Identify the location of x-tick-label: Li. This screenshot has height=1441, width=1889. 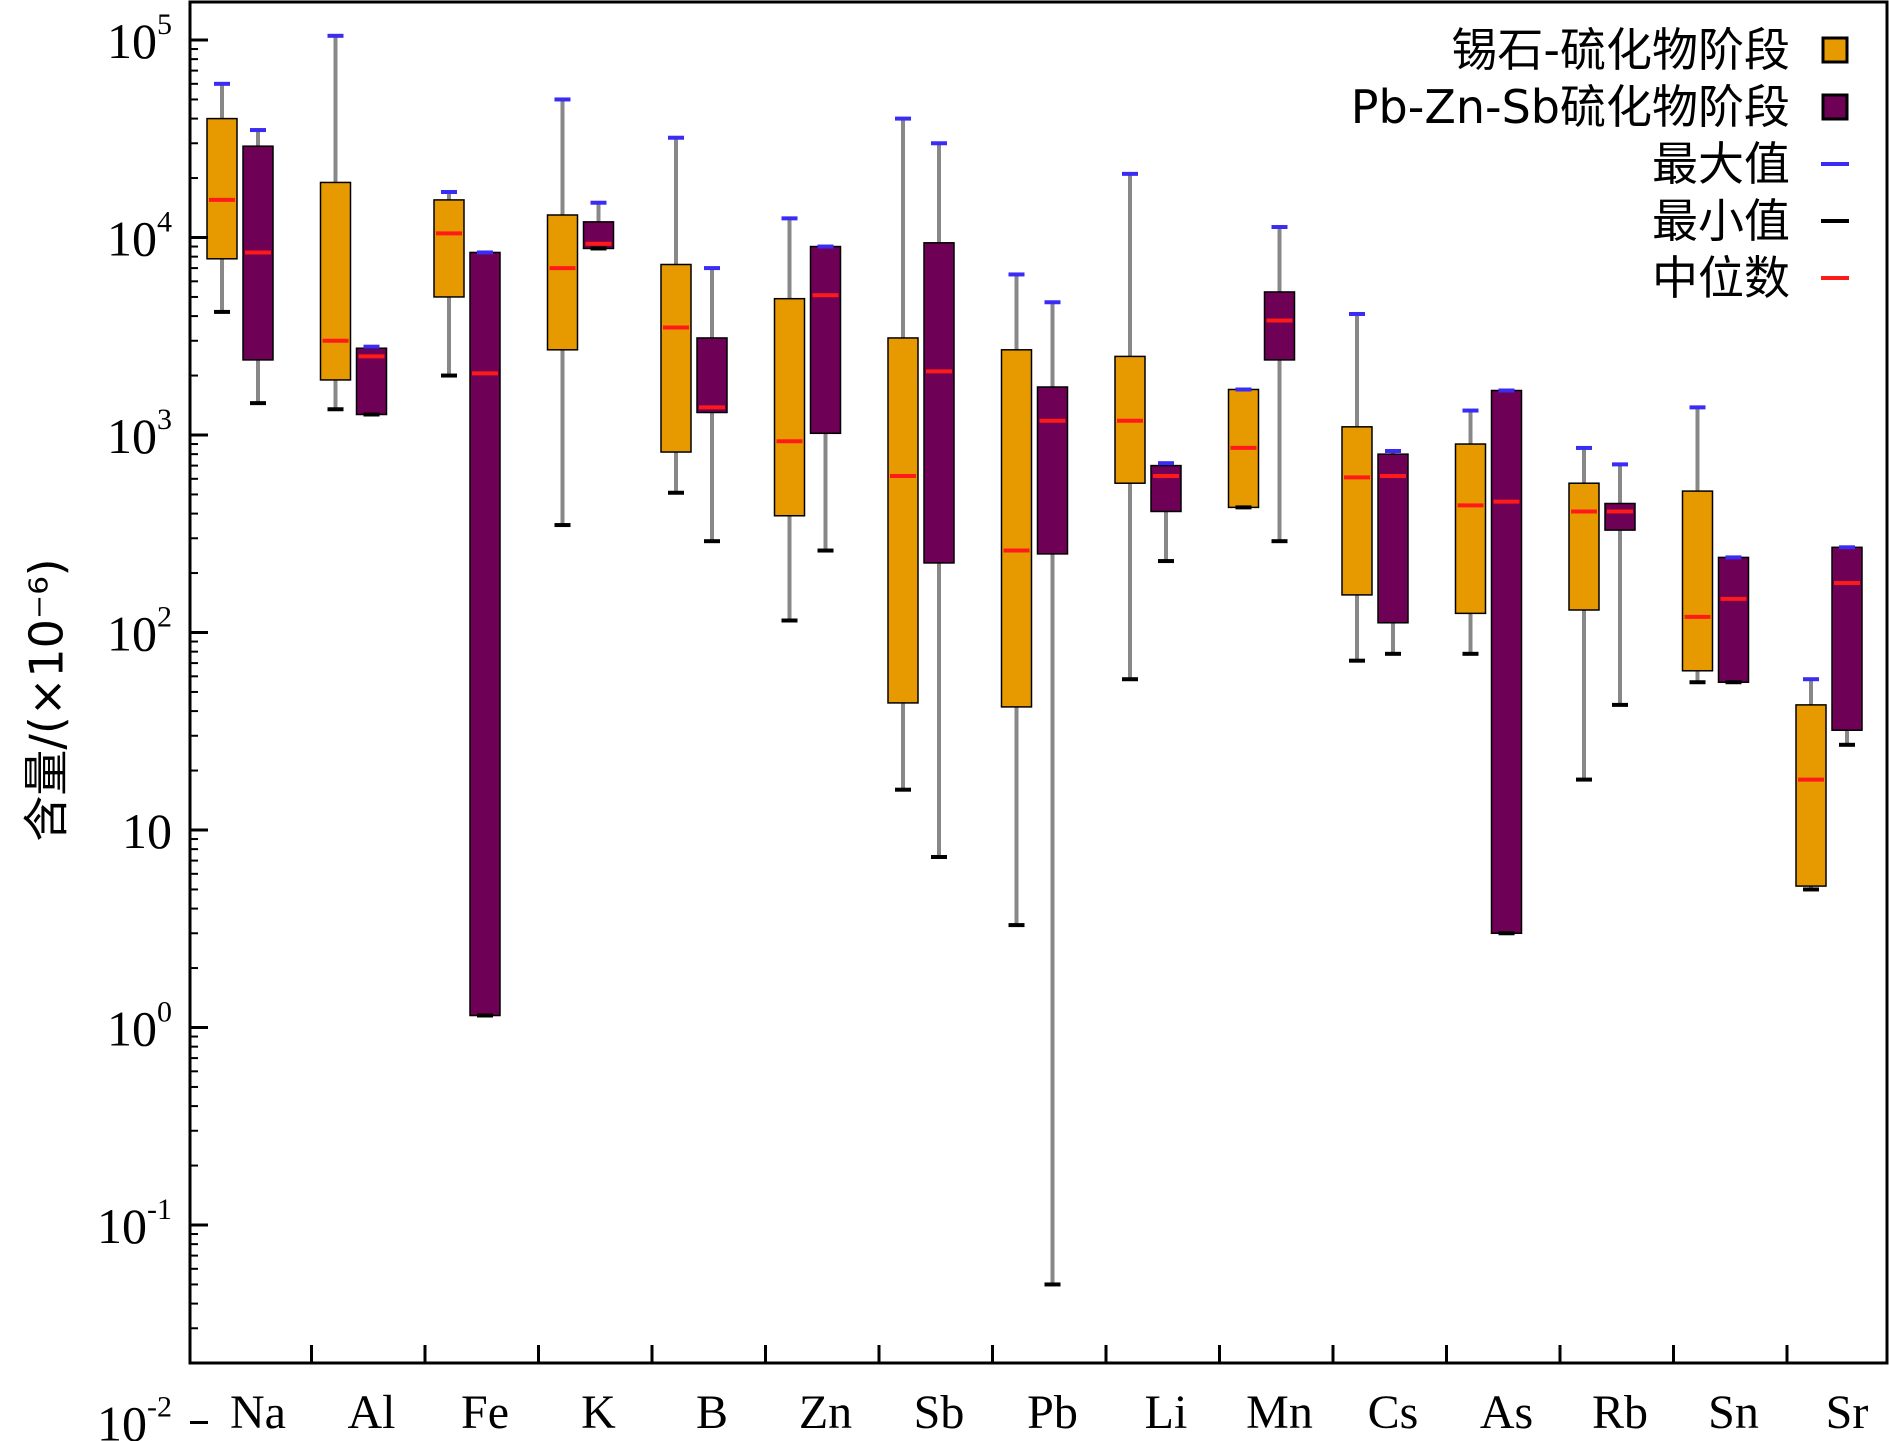
(1166, 1412).